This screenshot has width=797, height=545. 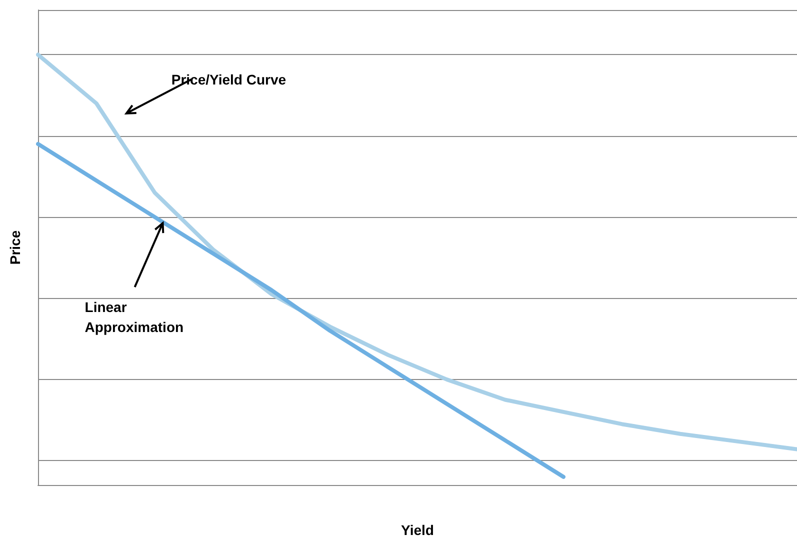 I want to click on x-axis-title: Yield, so click(x=417, y=530).